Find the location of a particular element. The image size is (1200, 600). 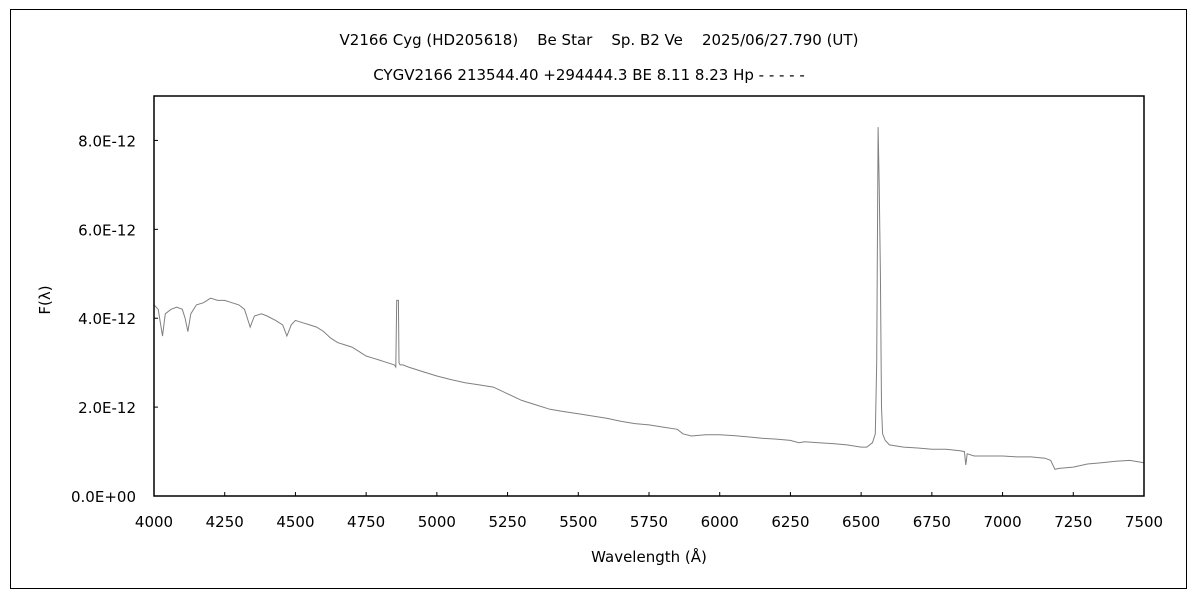

x-tick-label: 5250 is located at coordinates (507, 522).